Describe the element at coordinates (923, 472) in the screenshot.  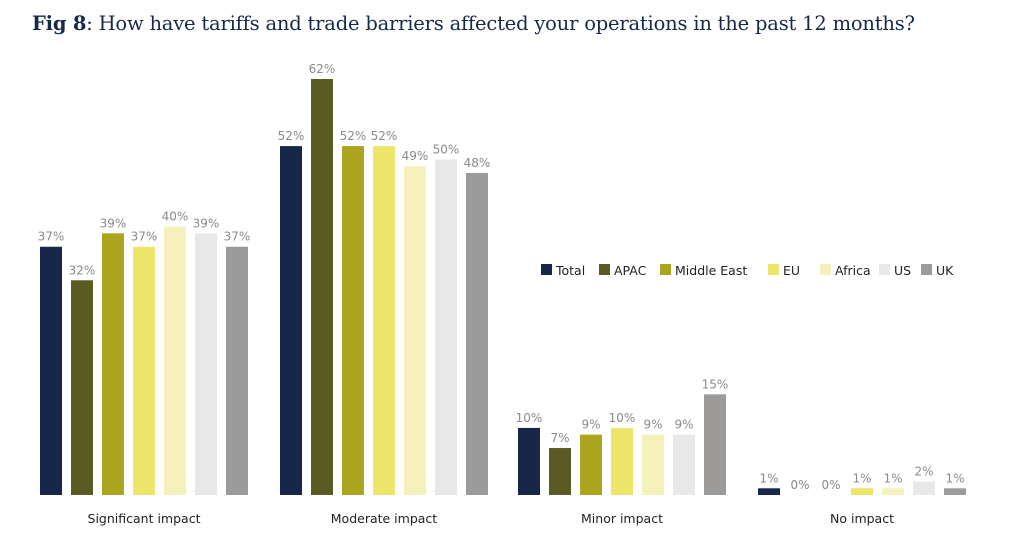
I see `value-label: 2%` at that location.